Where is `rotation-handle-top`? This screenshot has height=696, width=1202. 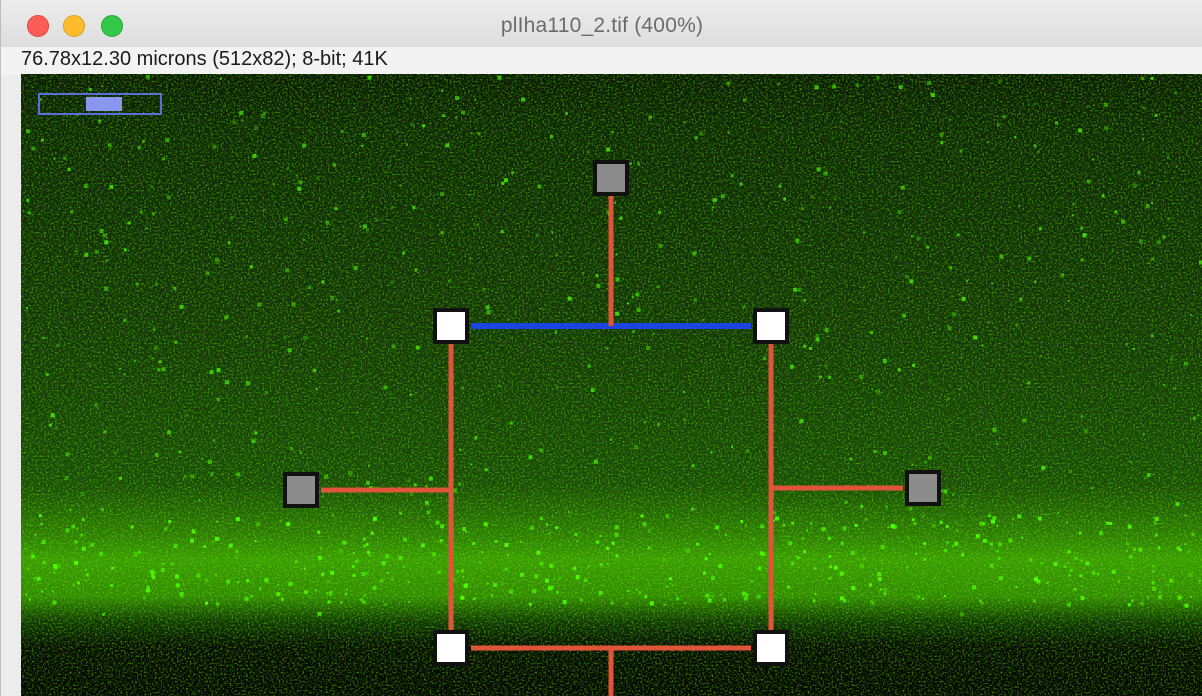
rotation-handle-top is located at coordinates (611, 178).